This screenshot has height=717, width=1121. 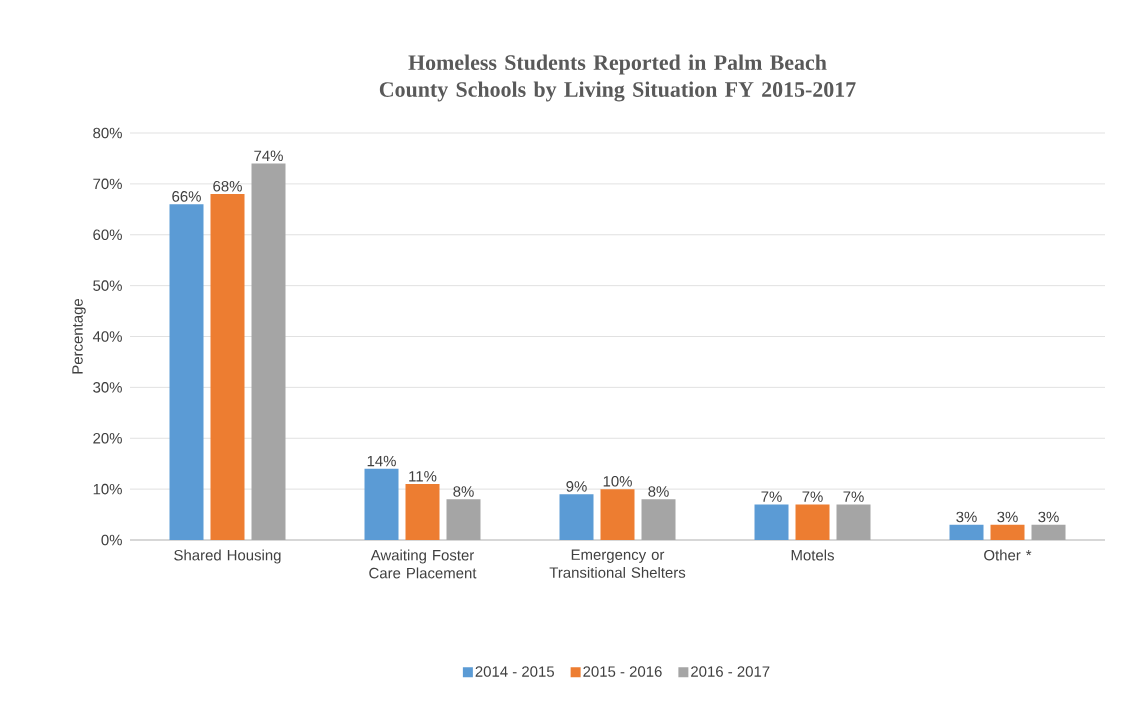 What do you see at coordinates (423, 564) in the screenshot?
I see `x-tick-label: Awaiting Foster Care Placement` at bounding box center [423, 564].